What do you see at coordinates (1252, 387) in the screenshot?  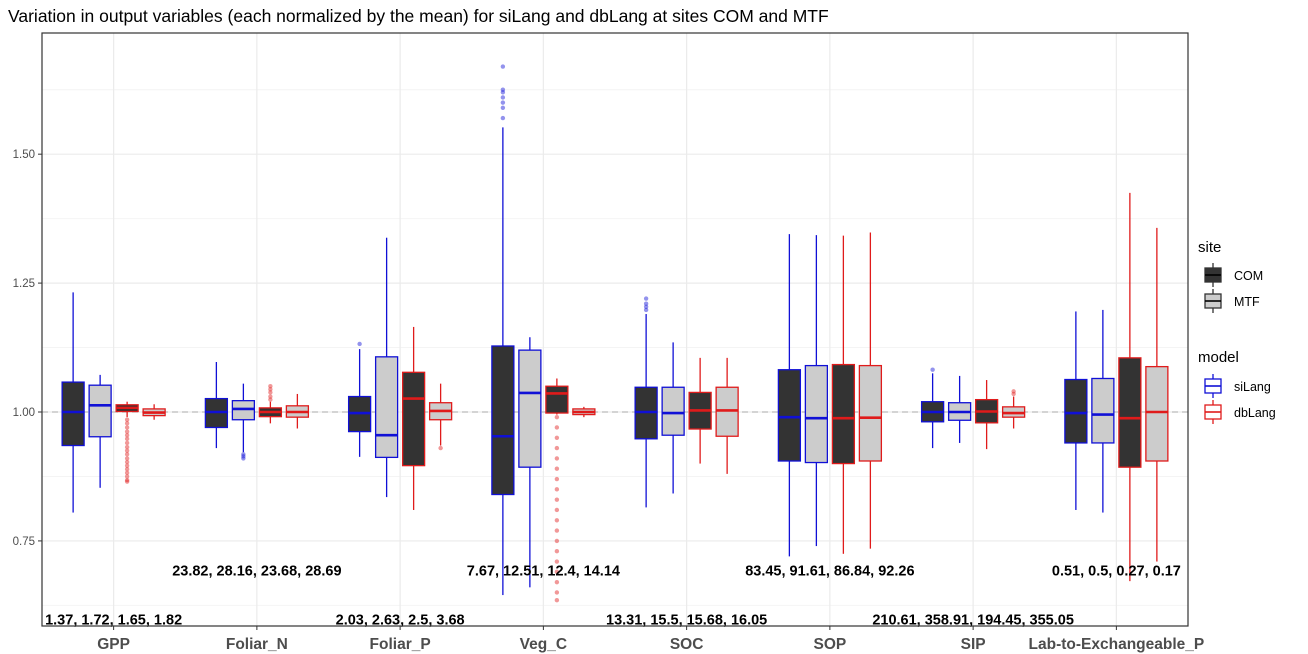 I see `legend-label: siLang` at bounding box center [1252, 387].